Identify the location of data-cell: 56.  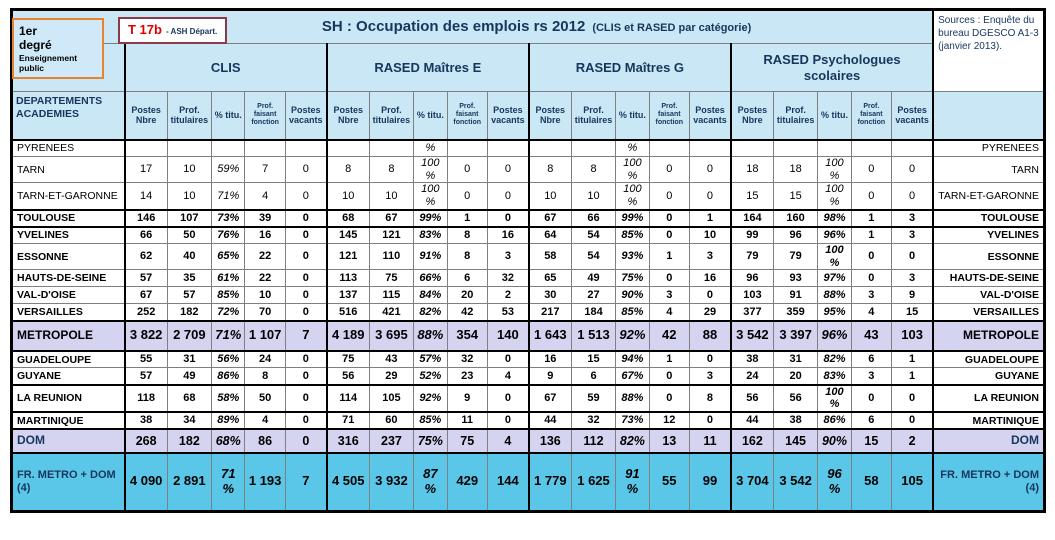
(795, 398).